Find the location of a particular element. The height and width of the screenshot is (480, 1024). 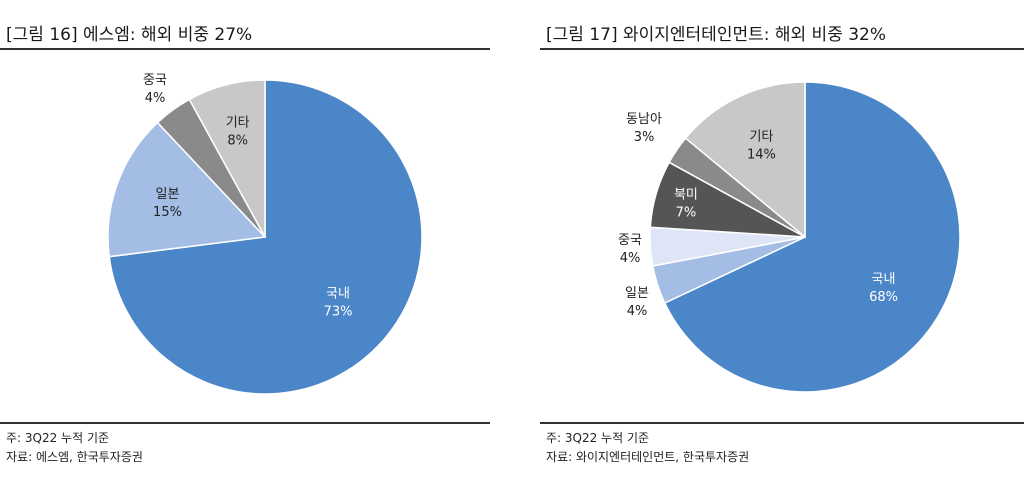

right-note: 주: 3Q22 누적 기준 is located at coordinates (598, 438).